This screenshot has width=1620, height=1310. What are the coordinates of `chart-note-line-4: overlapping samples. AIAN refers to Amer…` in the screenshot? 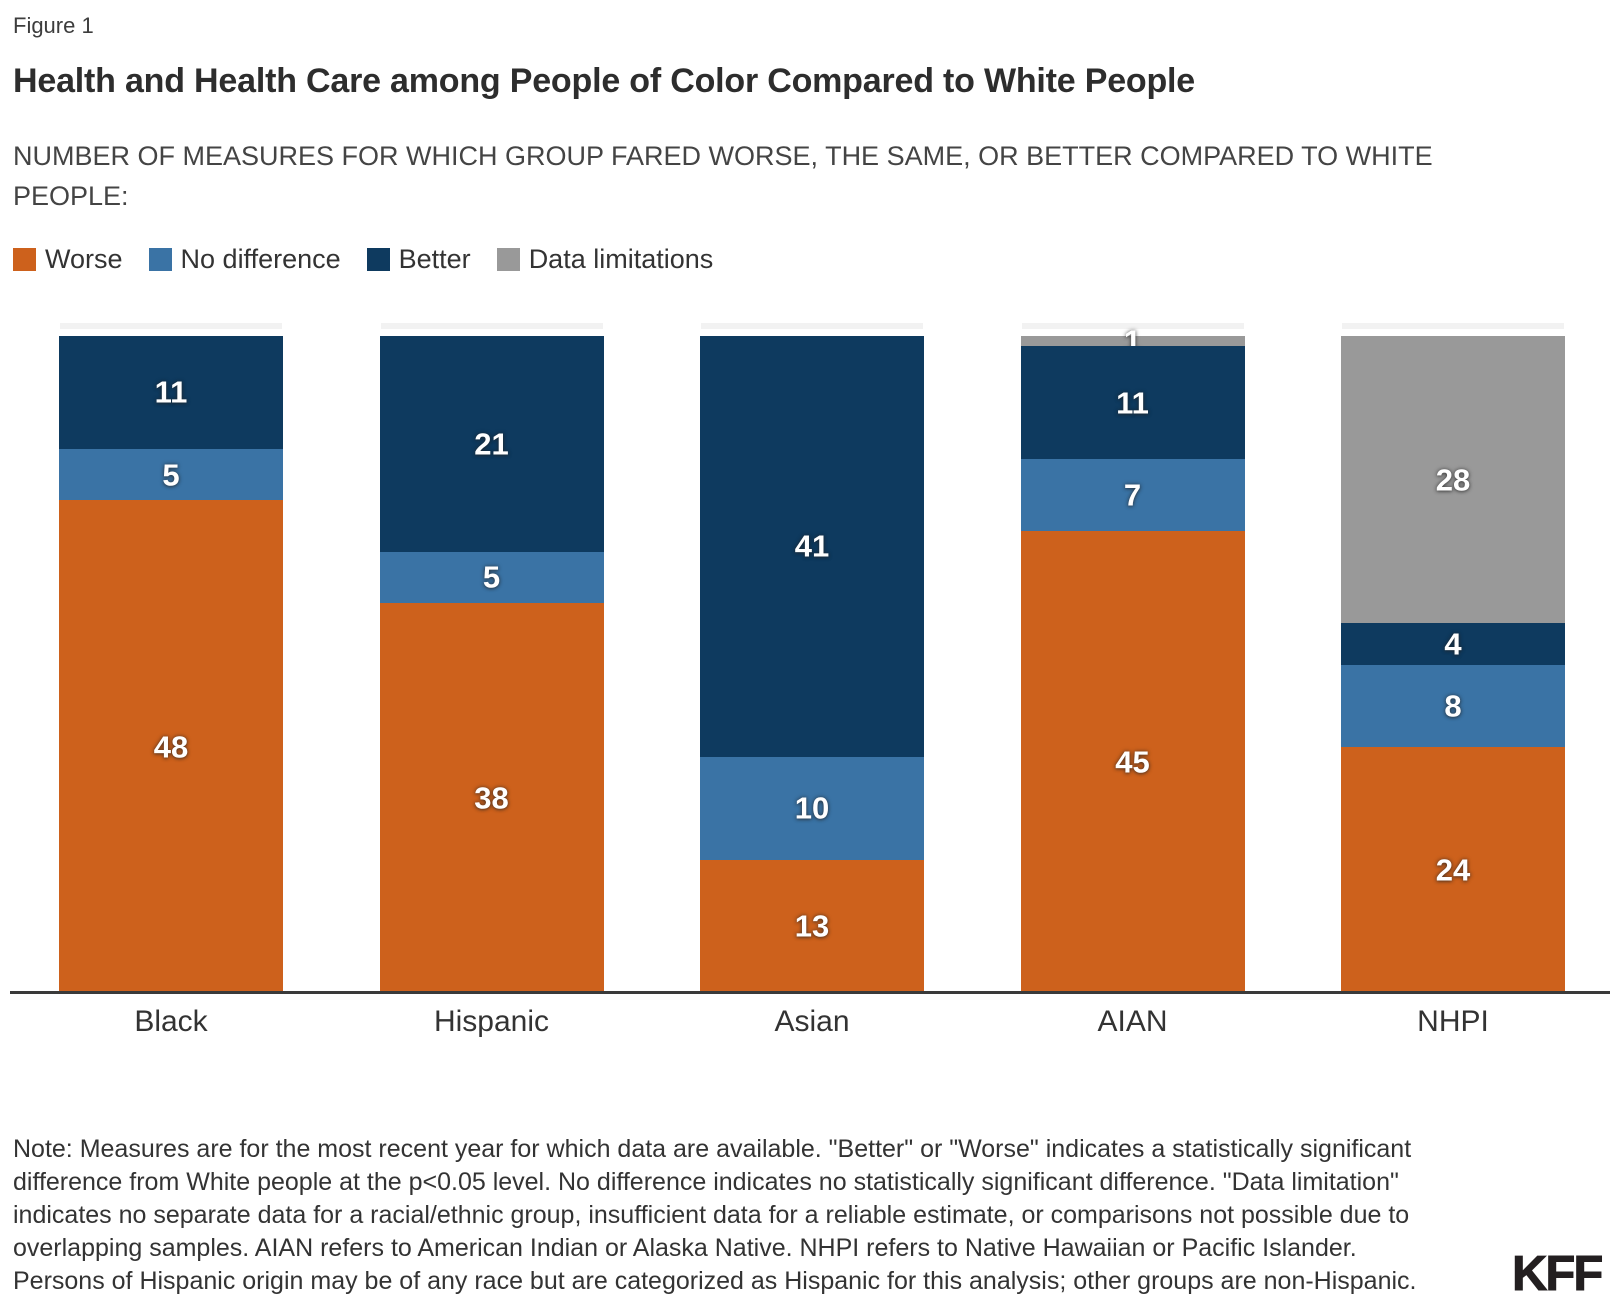 It's located at (685, 1248).